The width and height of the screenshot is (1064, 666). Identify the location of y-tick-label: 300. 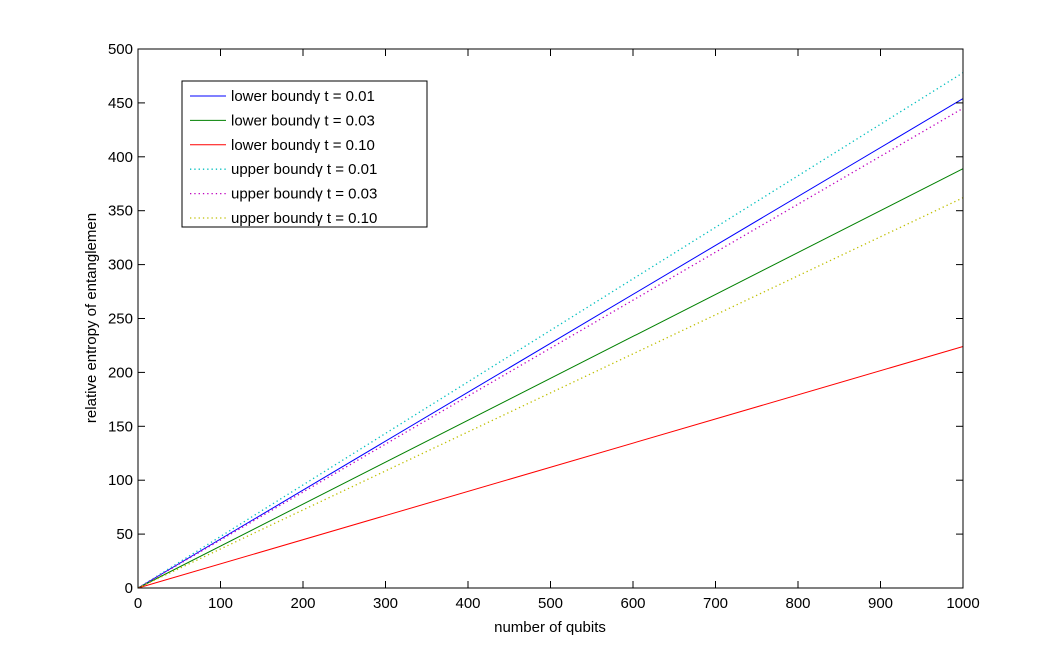
(120, 265).